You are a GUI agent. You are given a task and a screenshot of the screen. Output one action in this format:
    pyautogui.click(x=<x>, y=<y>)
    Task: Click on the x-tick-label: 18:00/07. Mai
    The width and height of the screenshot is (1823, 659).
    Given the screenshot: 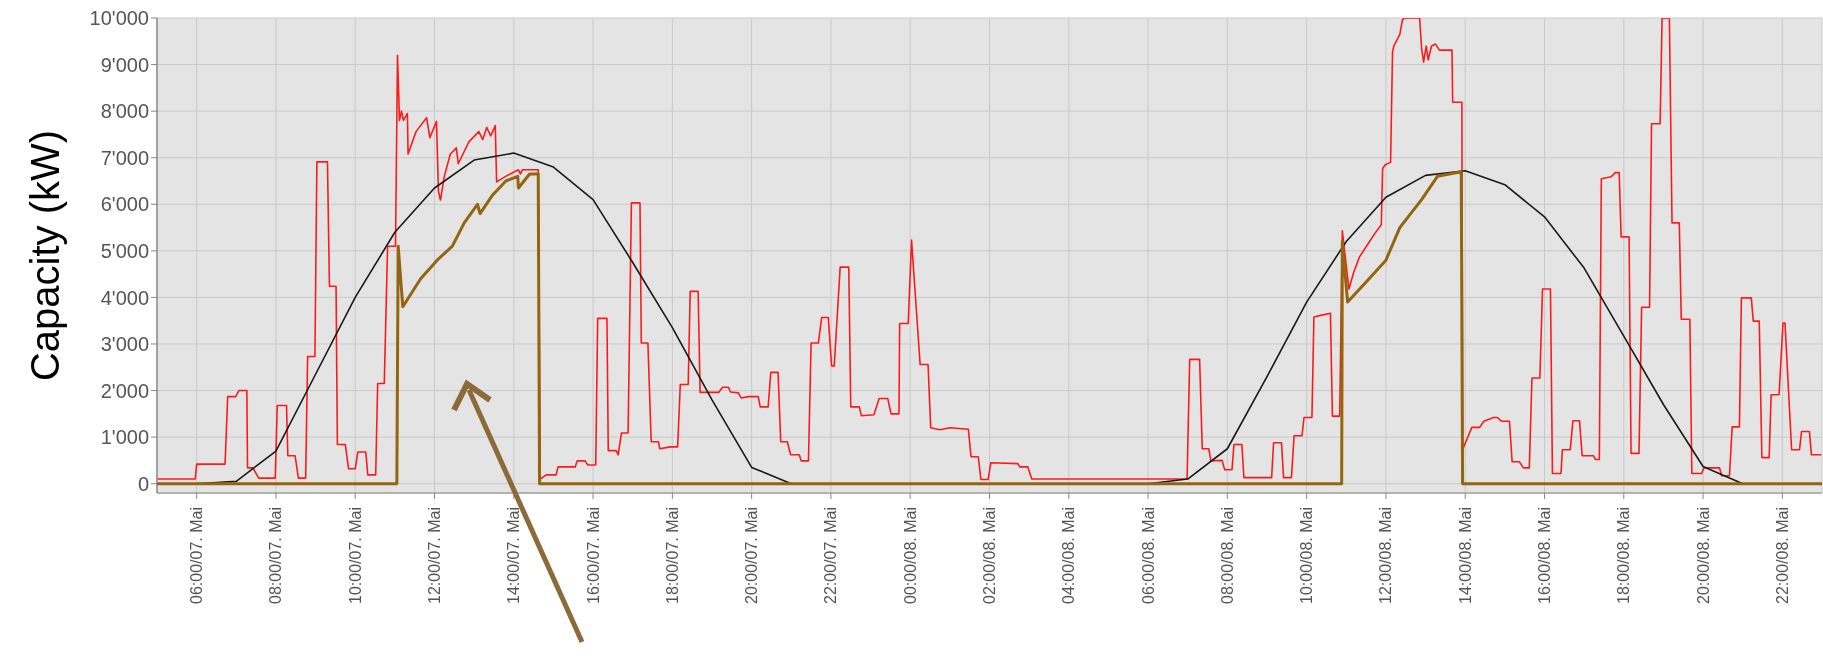 What is the action you would take?
    pyautogui.click(x=672, y=555)
    